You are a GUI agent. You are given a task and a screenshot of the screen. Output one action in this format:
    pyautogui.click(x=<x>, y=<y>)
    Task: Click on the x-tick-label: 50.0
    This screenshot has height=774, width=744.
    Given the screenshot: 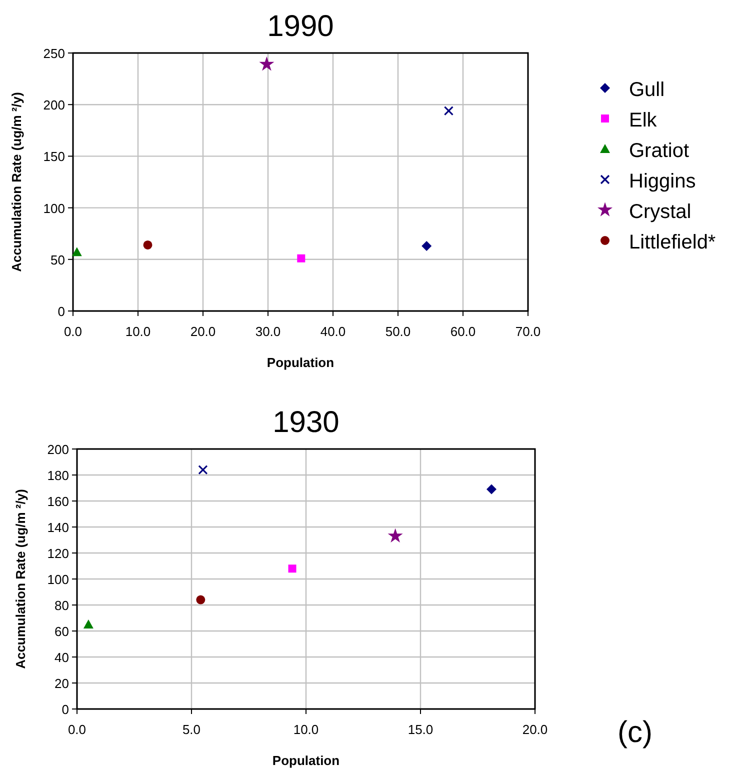 What is the action you would take?
    pyautogui.click(x=398, y=331)
    